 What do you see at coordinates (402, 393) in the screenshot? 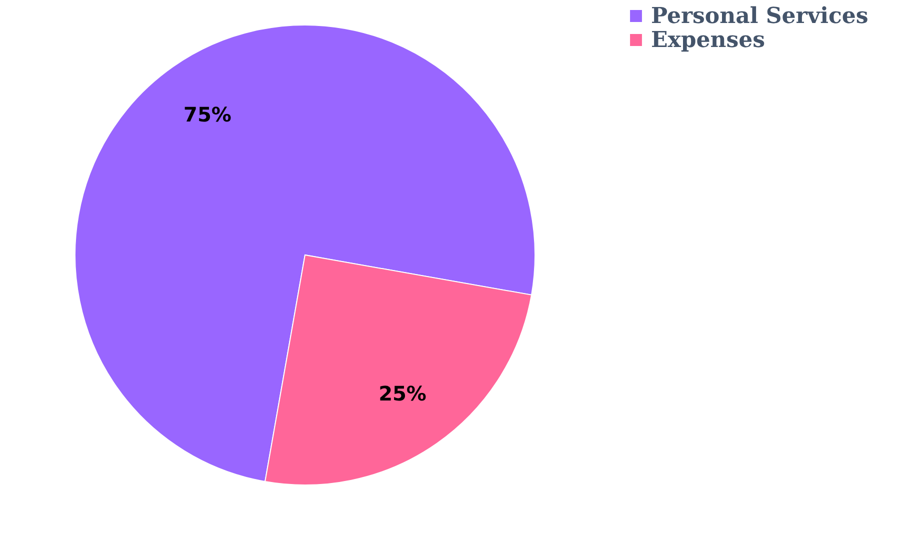
I see `data-label: 25%` at bounding box center [402, 393].